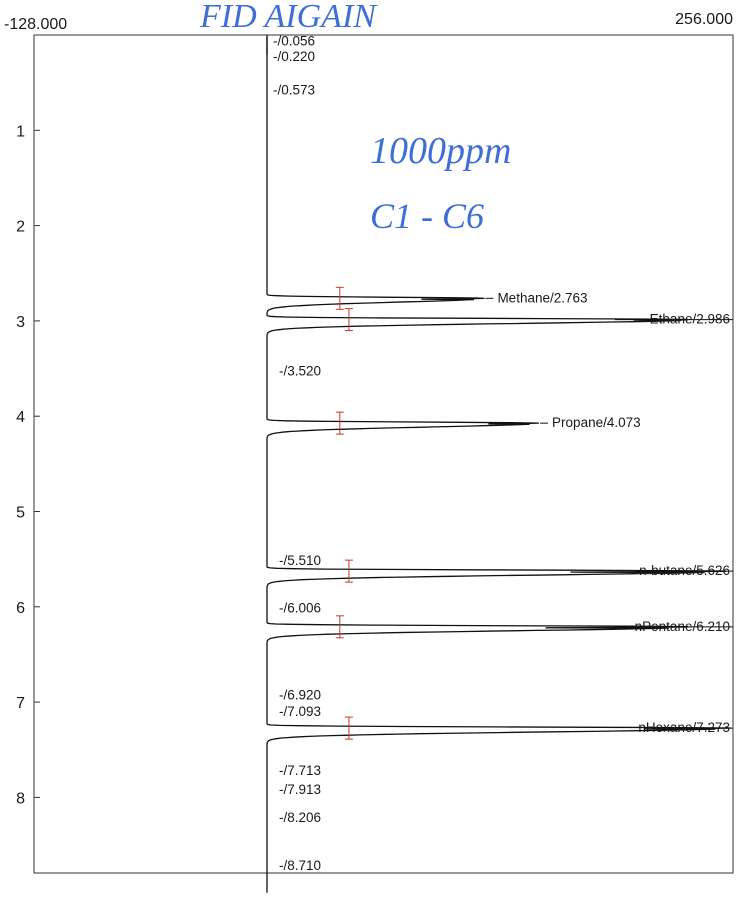 The width and height of the screenshot is (743, 899). I want to click on x-axis-min-label: -128.000, so click(35, 24).